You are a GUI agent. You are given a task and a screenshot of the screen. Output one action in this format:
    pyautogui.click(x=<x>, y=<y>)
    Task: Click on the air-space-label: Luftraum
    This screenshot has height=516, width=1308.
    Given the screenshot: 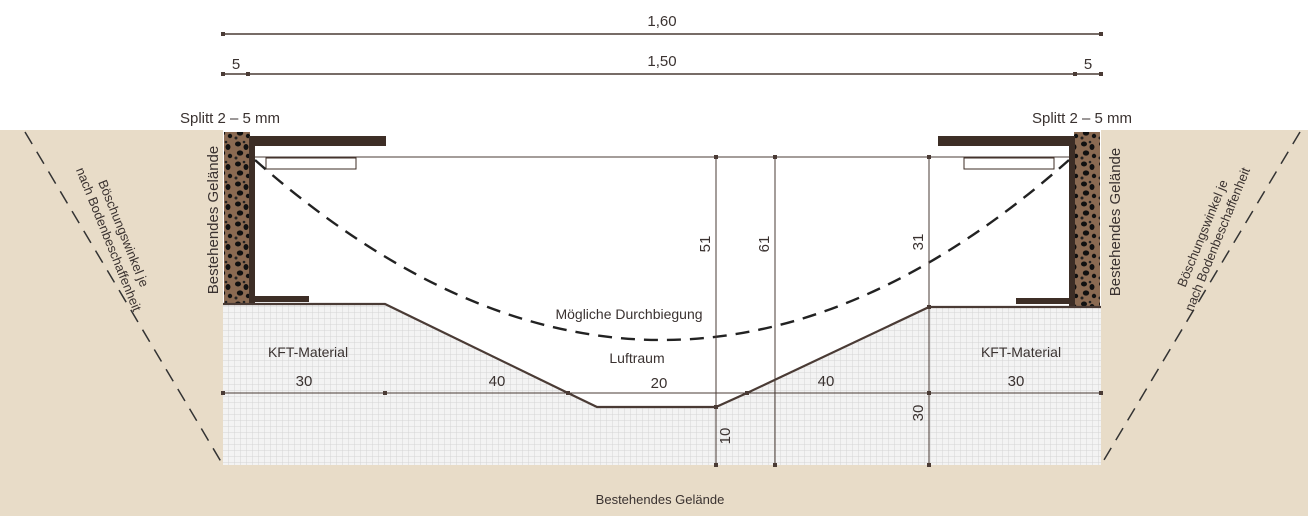 What is the action you would take?
    pyautogui.click(x=636, y=358)
    